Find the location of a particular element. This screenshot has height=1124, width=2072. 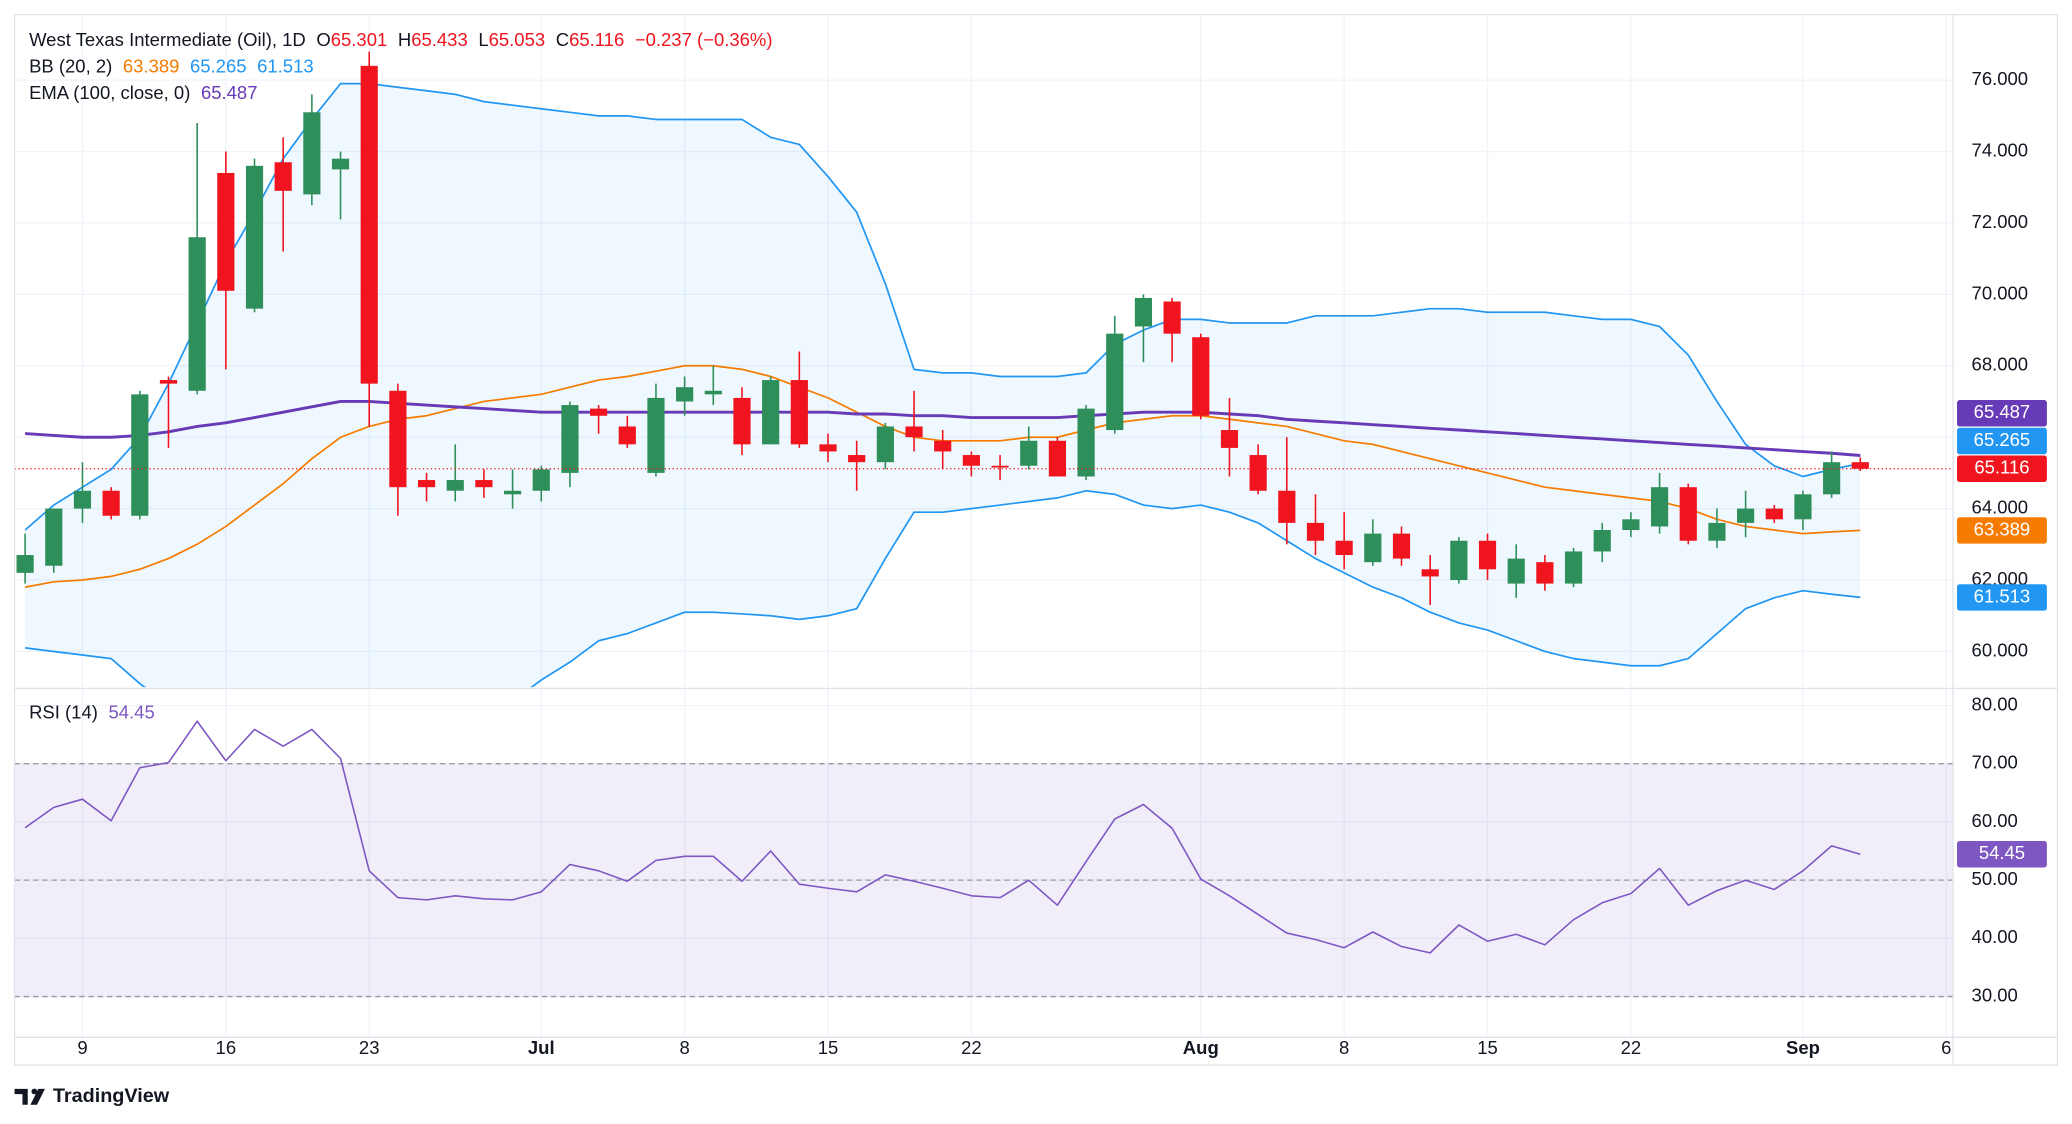

ohlc-value: 65.116 is located at coordinates (596, 39).